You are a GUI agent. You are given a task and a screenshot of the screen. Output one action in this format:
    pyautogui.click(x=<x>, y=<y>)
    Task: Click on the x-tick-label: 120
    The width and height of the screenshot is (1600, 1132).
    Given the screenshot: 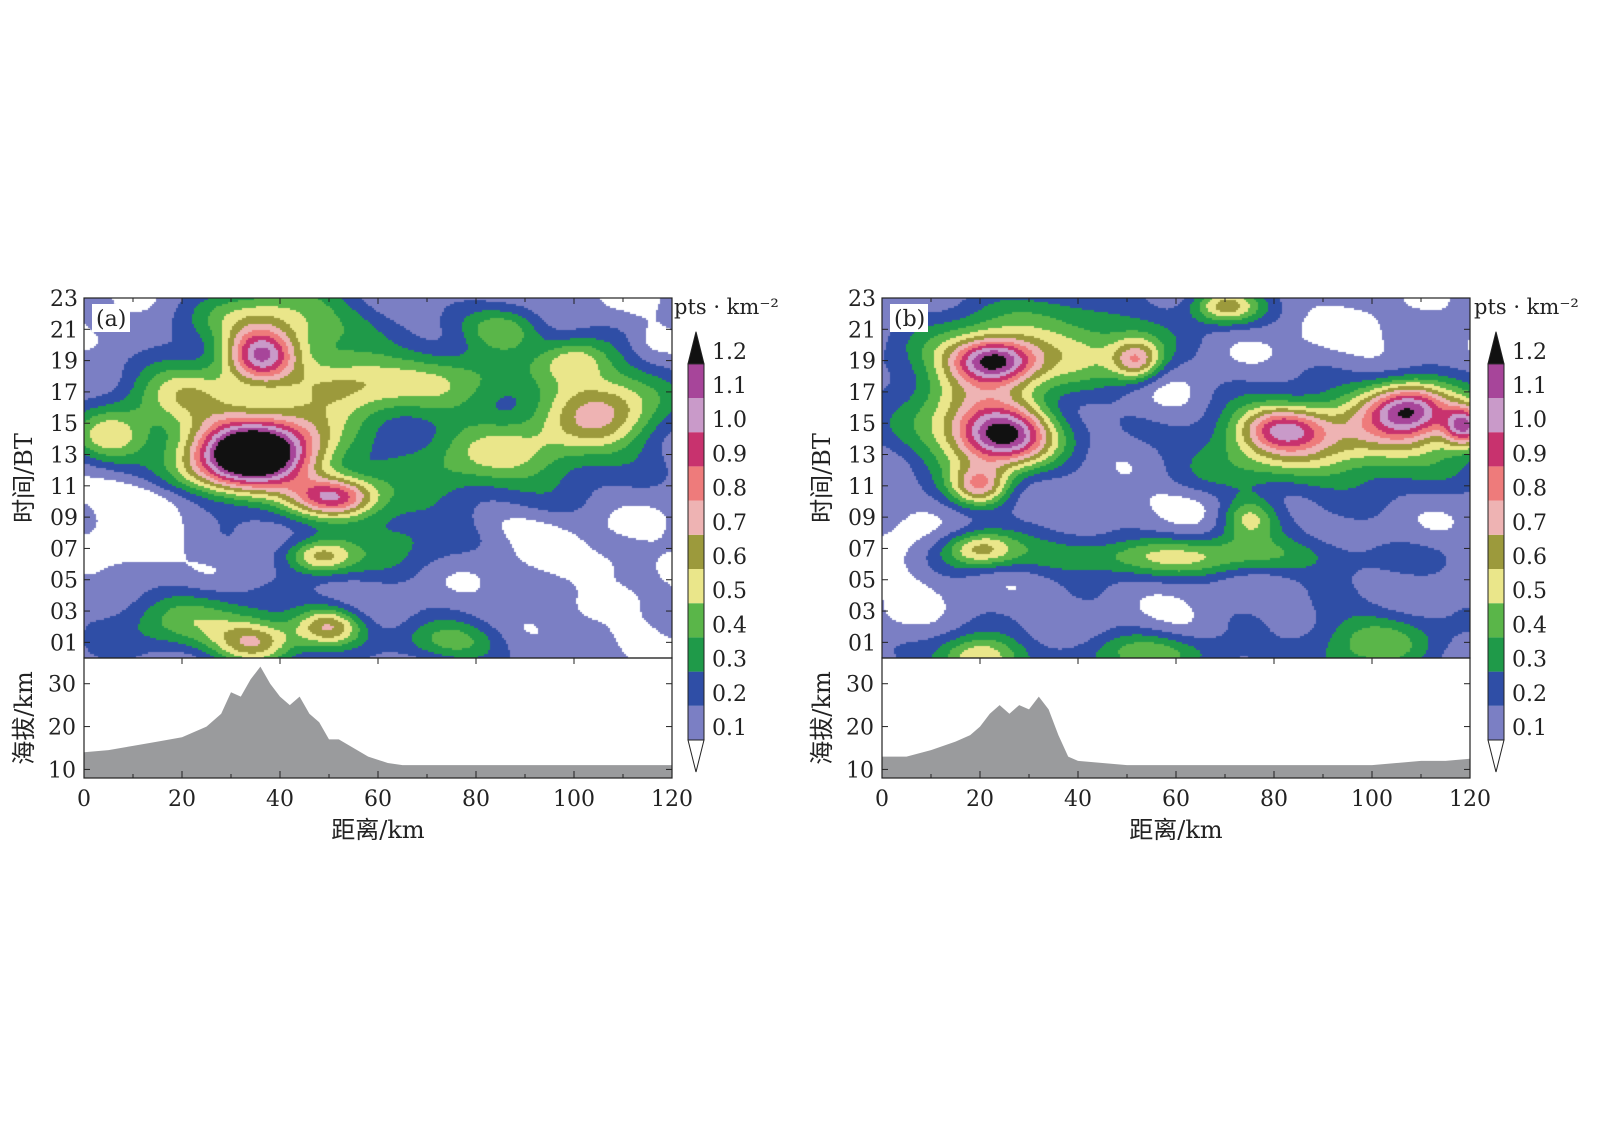 What is the action you would take?
    pyautogui.click(x=1470, y=799)
    